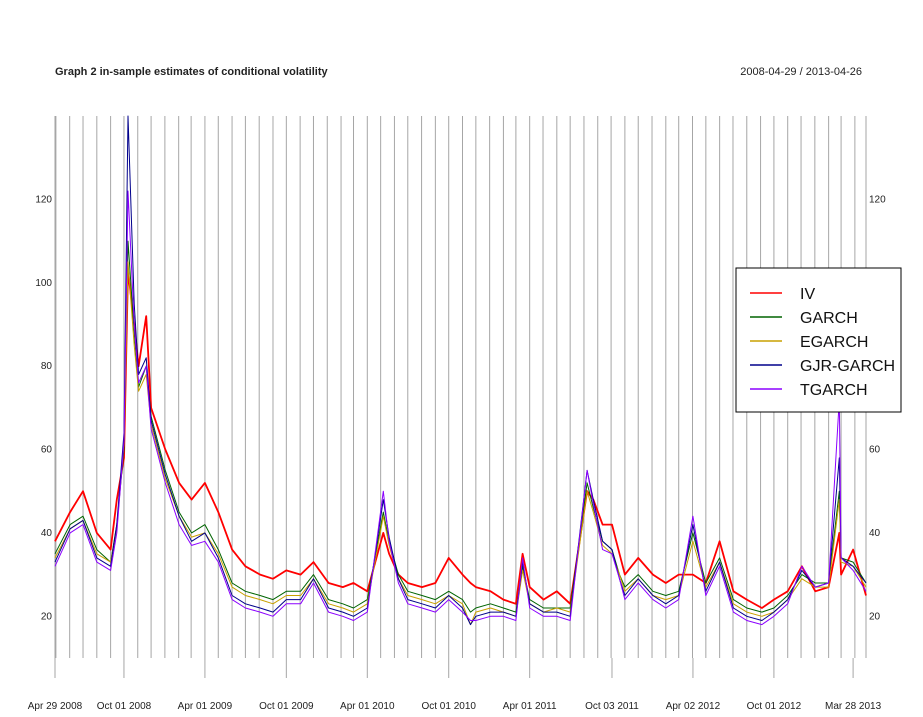  Describe the element at coordinates (47, 450) in the screenshot. I see `y-tick-label-left: 60` at that location.